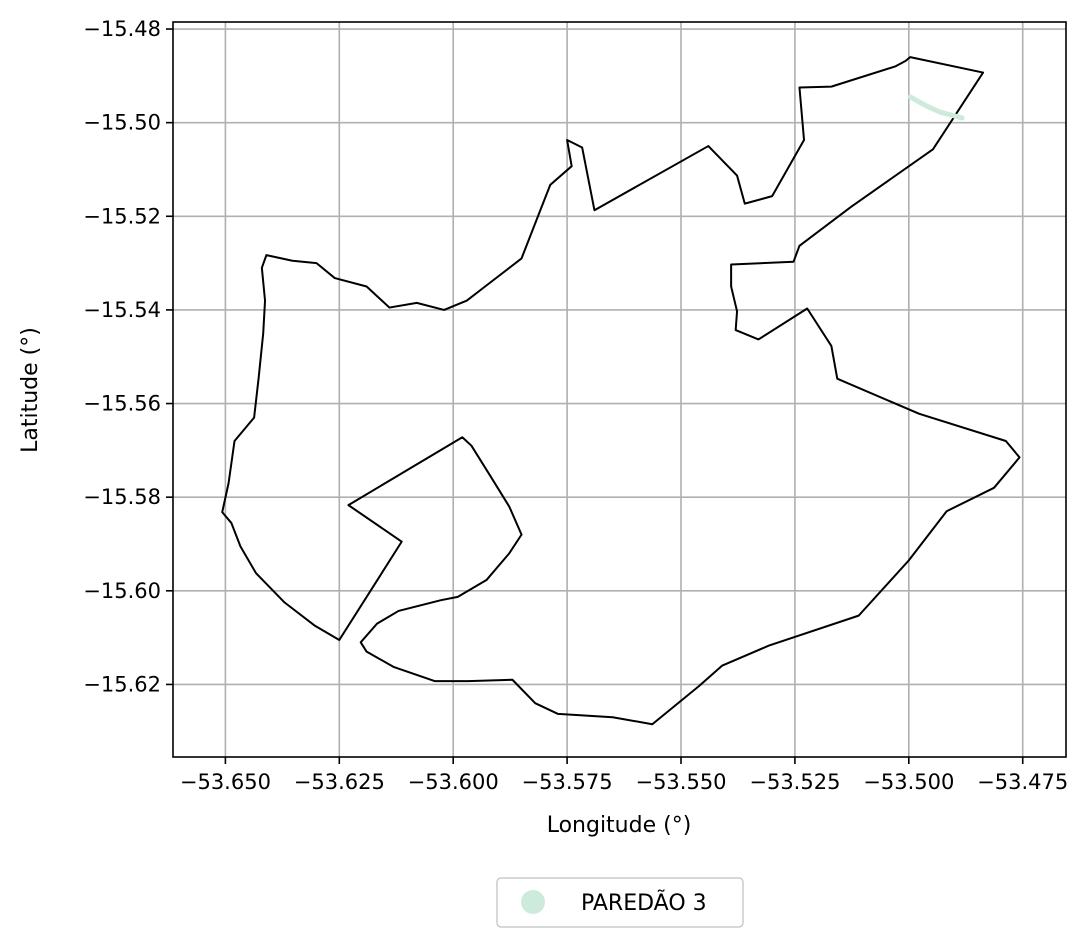 The width and height of the screenshot is (1092, 947). What do you see at coordinates (122, 497) in the screenshot?
I see `y-tick-label: −15.58` at bounding box center [122, 497].